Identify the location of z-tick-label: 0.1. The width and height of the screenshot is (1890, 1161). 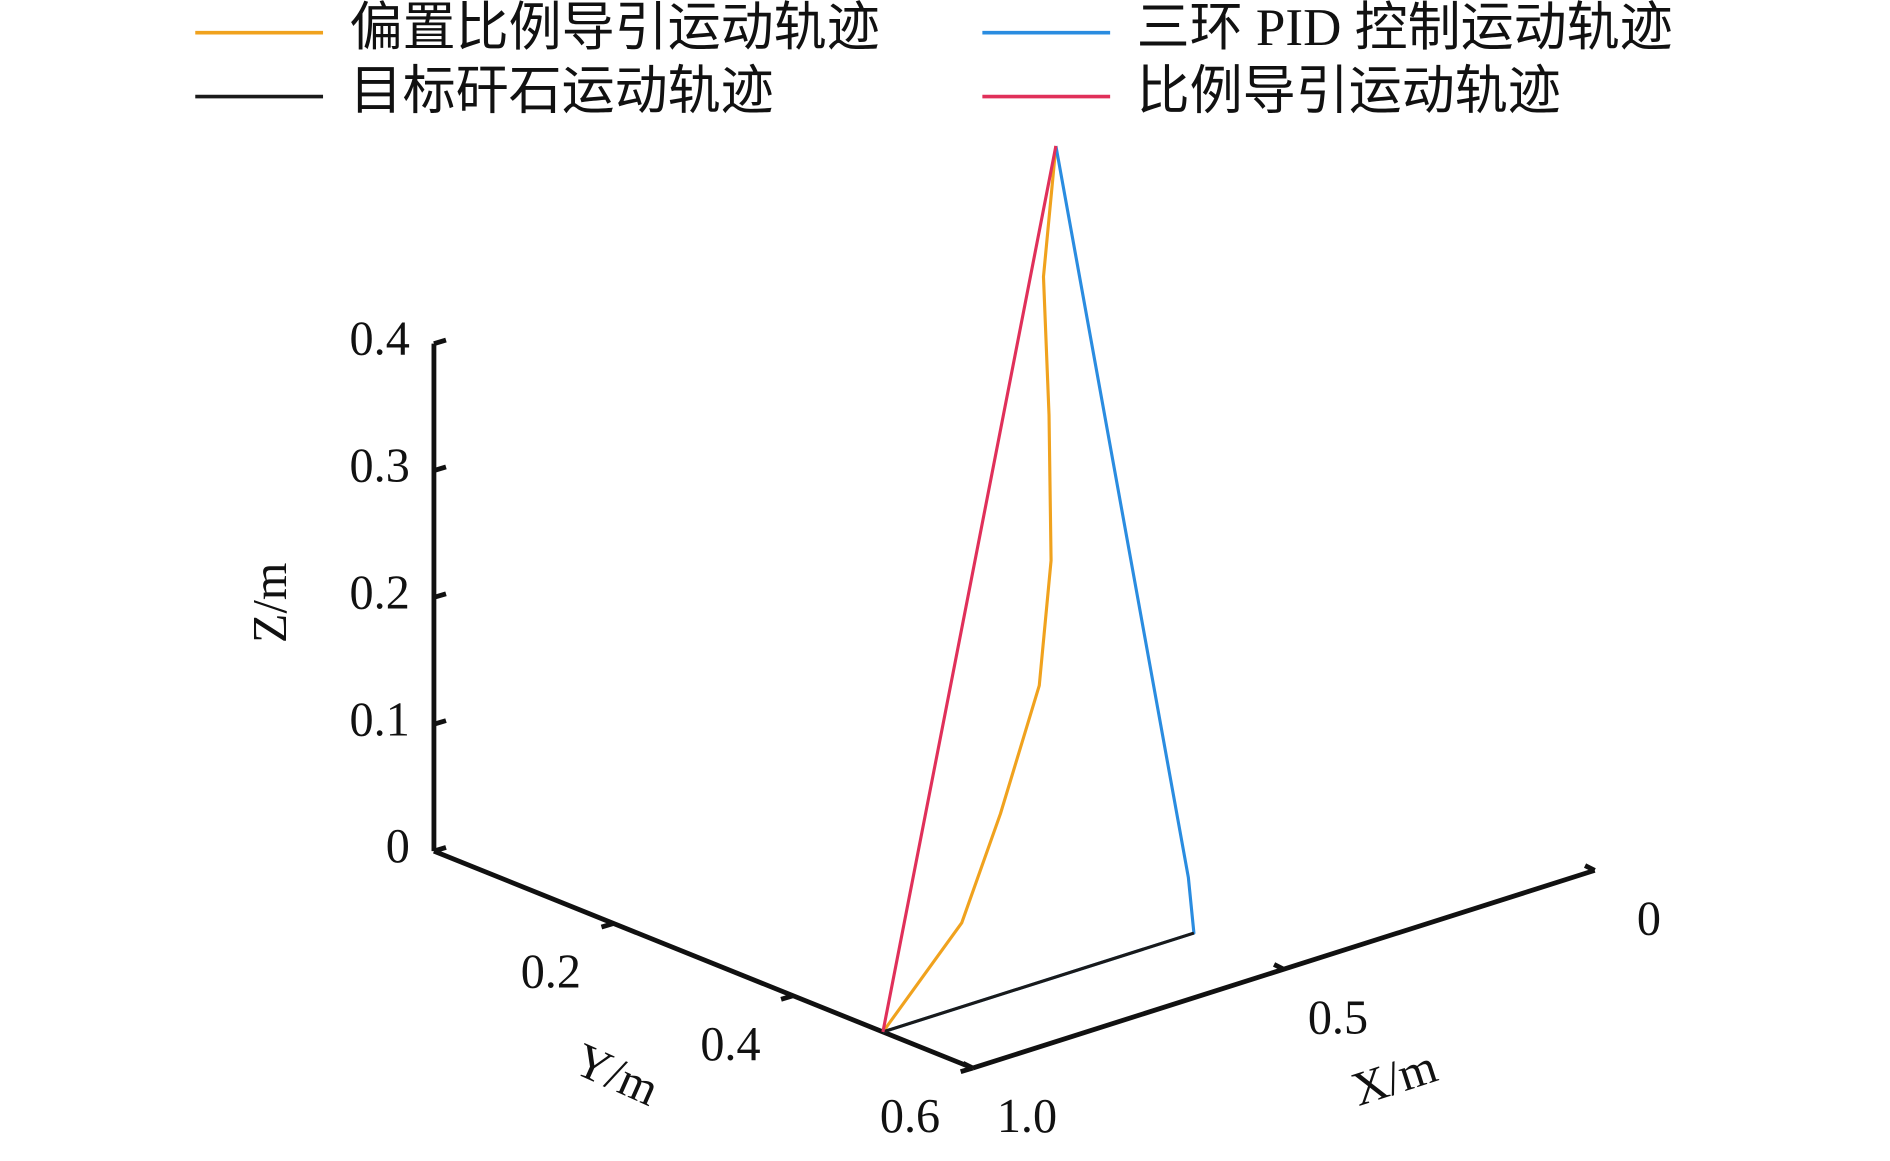
(380, 719).